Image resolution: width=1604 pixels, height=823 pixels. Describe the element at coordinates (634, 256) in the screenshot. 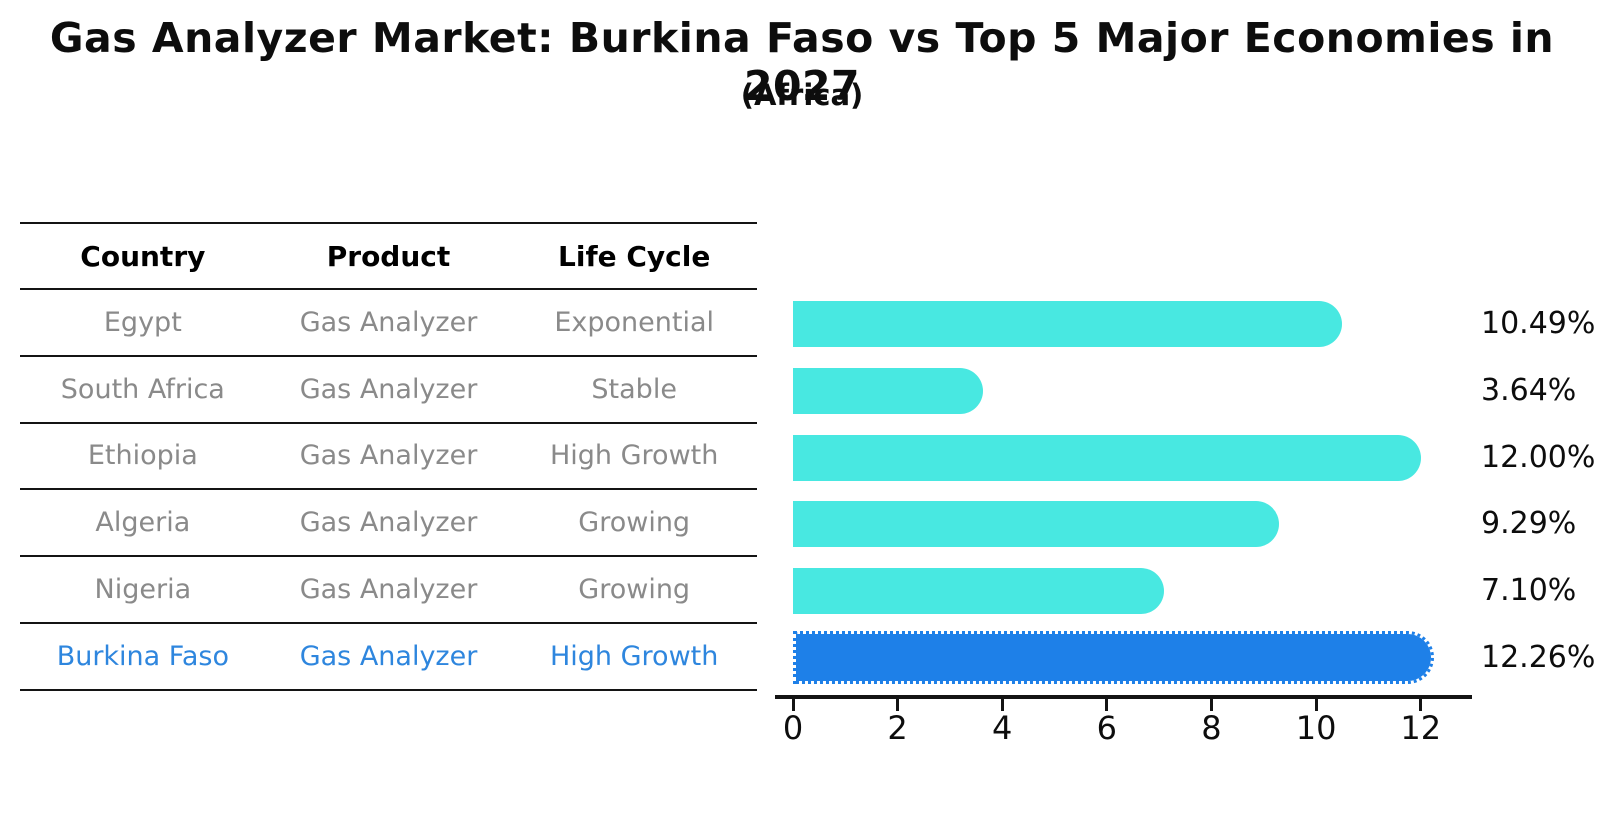

I see `column-header-life-cycle: Life Cycle` at that location.